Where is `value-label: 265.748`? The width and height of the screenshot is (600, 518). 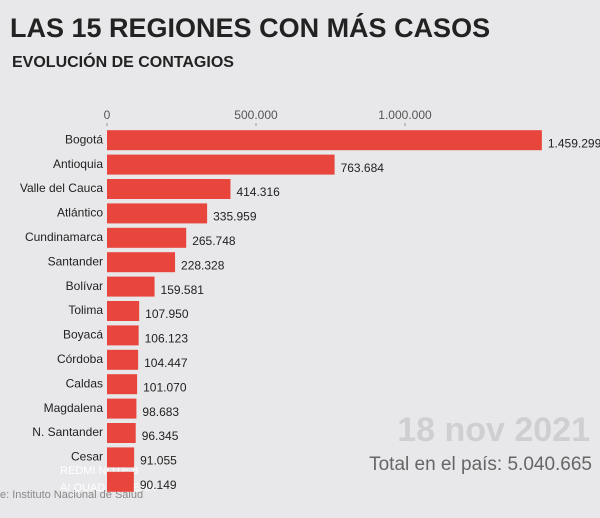 value-label: 265.748 is located at coordinates (214, 241).